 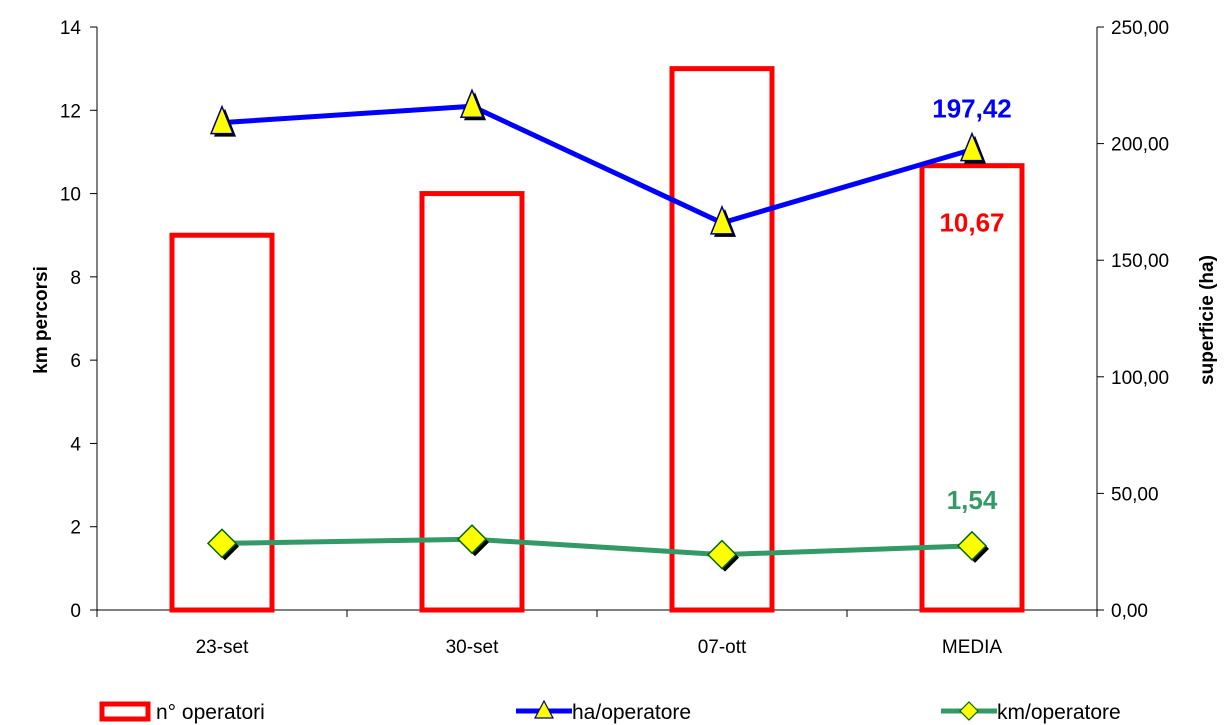 What do you see at coordinates (75, 611) in the screenshot?
I see `y-left-tick-label: 0` at bounding box center [75, 611].